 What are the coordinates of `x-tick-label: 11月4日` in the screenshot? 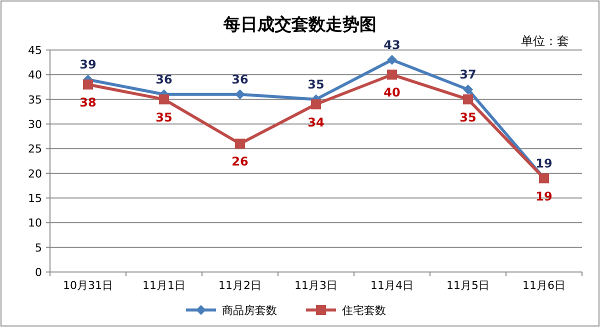 It's located at (392, 285).